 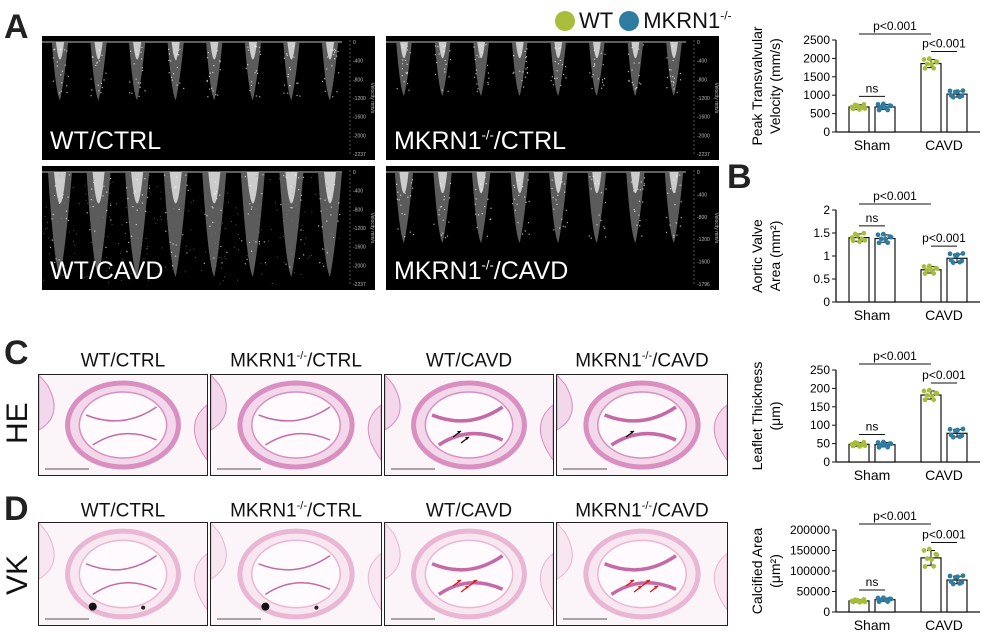 What do you see at coordinates (931, 428) in the screenshot?
I see `bar-wt-cavd` at bounding box center [931, 428].